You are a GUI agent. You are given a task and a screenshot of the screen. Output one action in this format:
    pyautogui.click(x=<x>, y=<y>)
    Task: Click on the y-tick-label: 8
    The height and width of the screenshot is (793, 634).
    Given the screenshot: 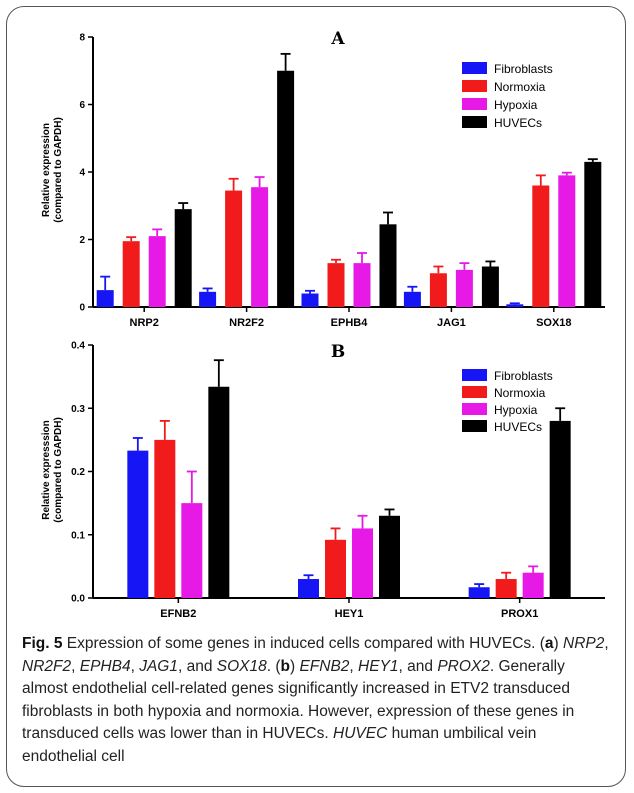 What is the action you would take?
    pyautogui.click(x=82, y=38)
    